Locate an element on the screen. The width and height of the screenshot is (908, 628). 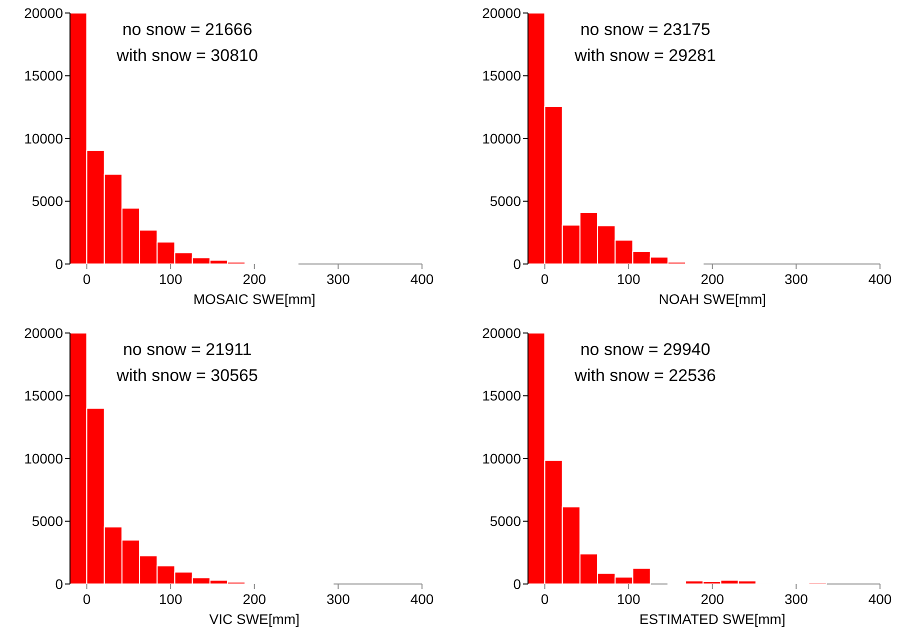
annotation: no snow = 29940 is located at coordinates (645, 349).